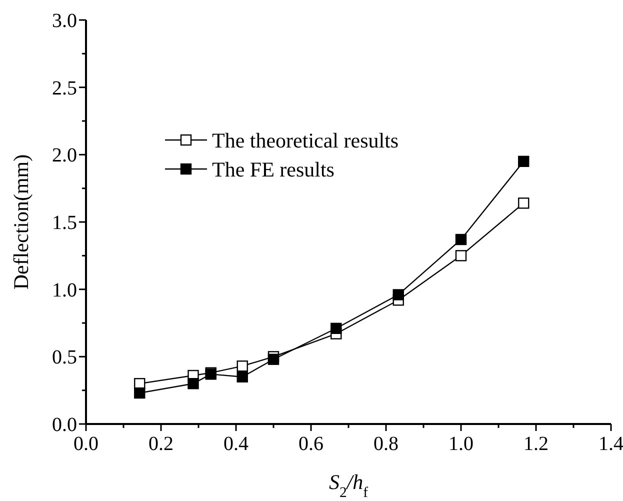 The image size is (623, 501). What do you see at coordinates (64, 357) in the screenshot?
I see `y-tick-label: 0.5` at bounding box center [64, 357].